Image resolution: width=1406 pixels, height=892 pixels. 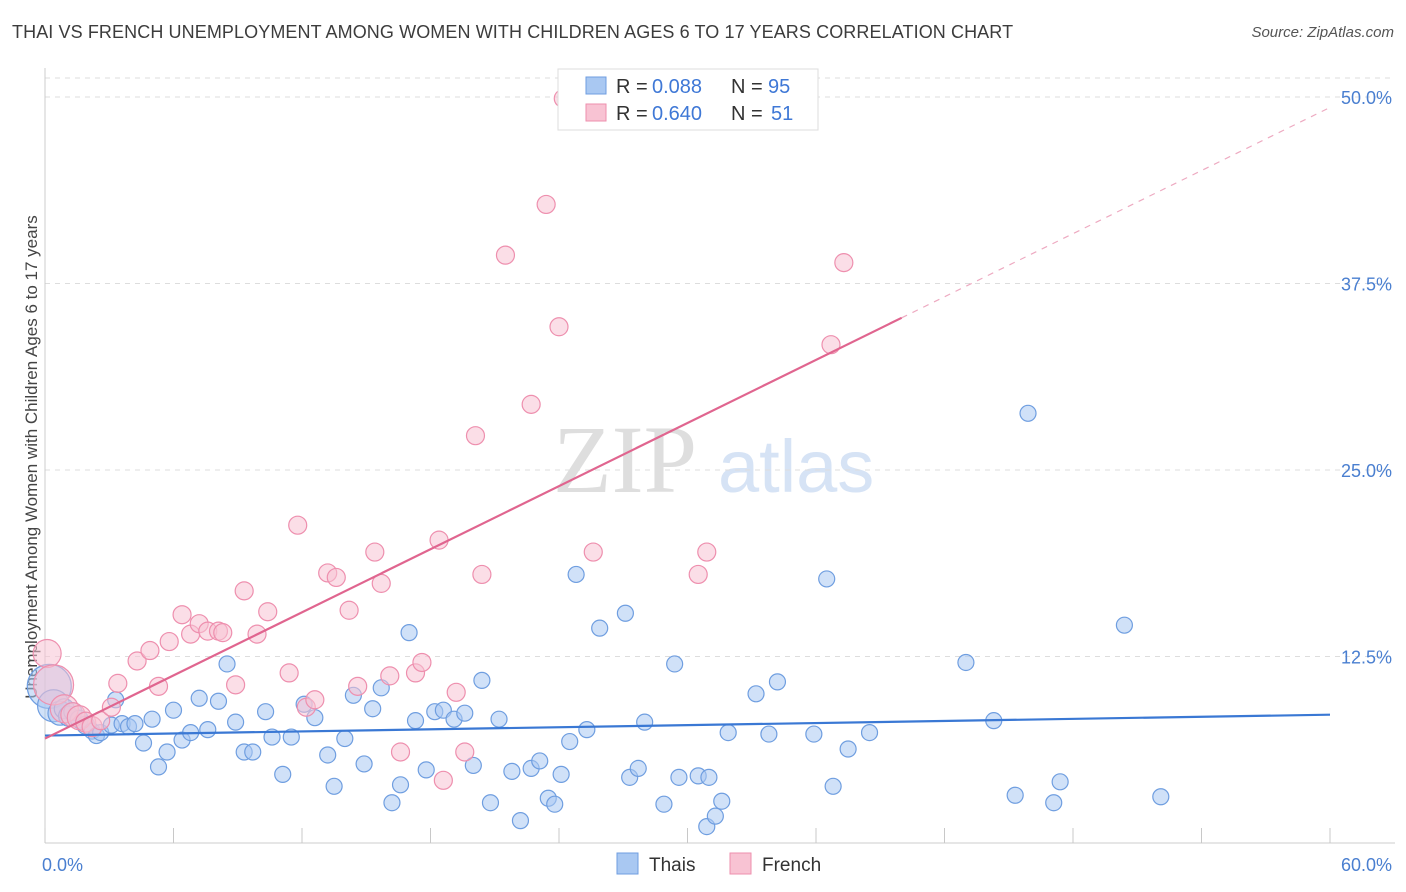 What do you see at coordinates (1366, 98) in the screenshot?
I see `y-tick-label-3: 50.0%` at bounding box center [1366, 98].